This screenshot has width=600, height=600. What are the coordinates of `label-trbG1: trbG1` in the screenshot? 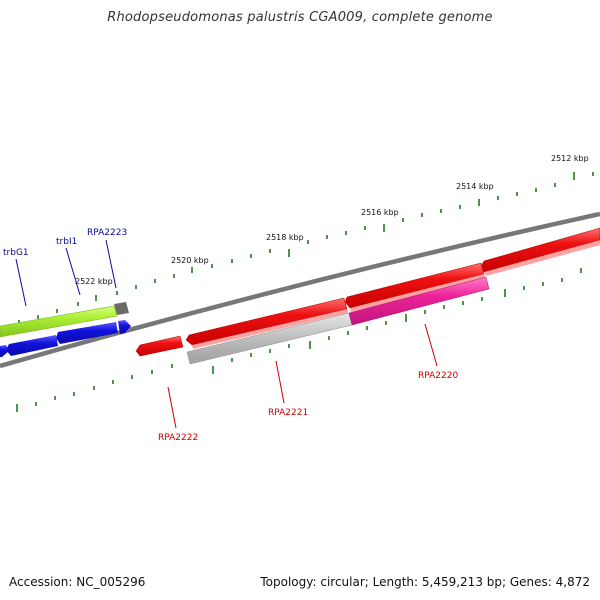 It's located at (16, 253).